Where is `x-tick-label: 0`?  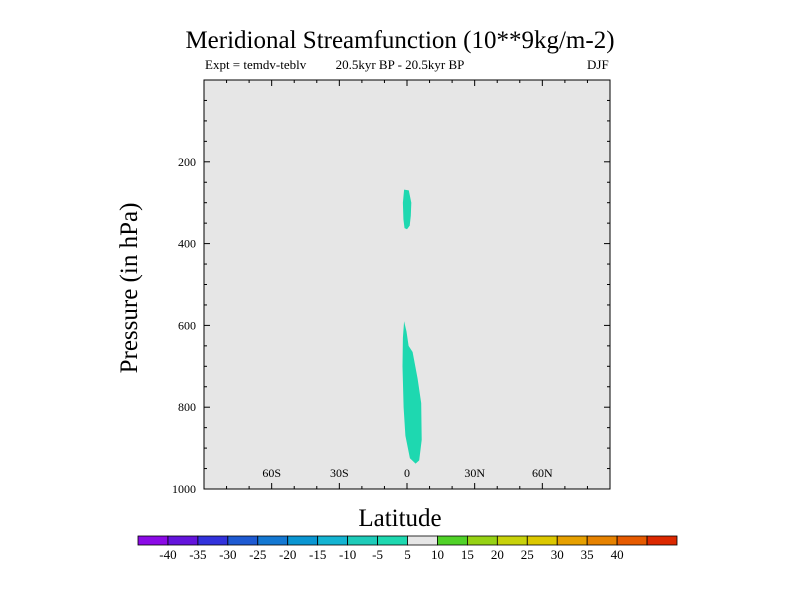 x-tick-label: 0 is located at coordinates (407, 473).